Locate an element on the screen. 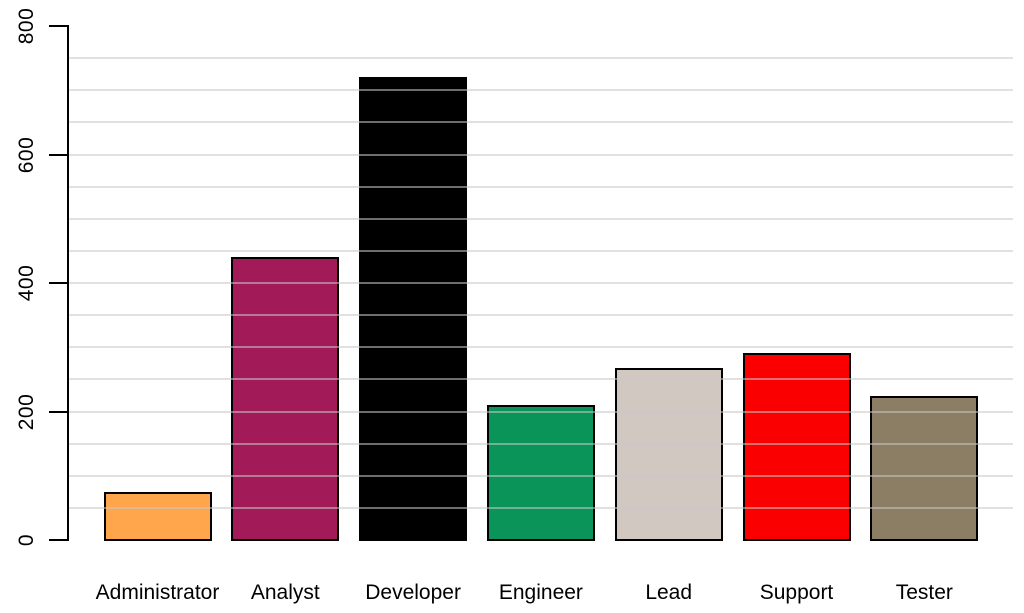 The image size is (1024, 613). bar-support is located at coordinates (796, 447).